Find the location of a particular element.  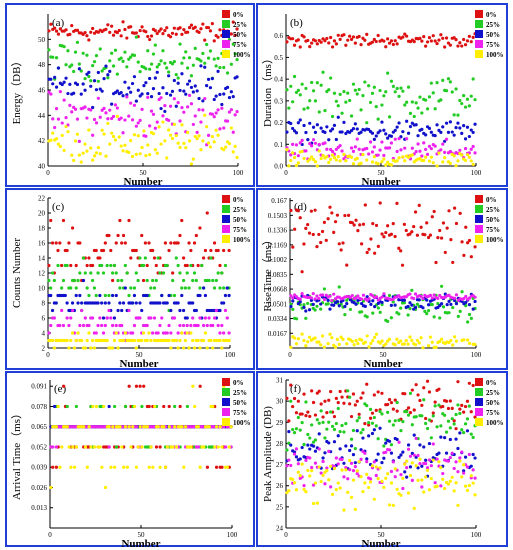

legend-label: 75% is located at coordinates (493, 230).